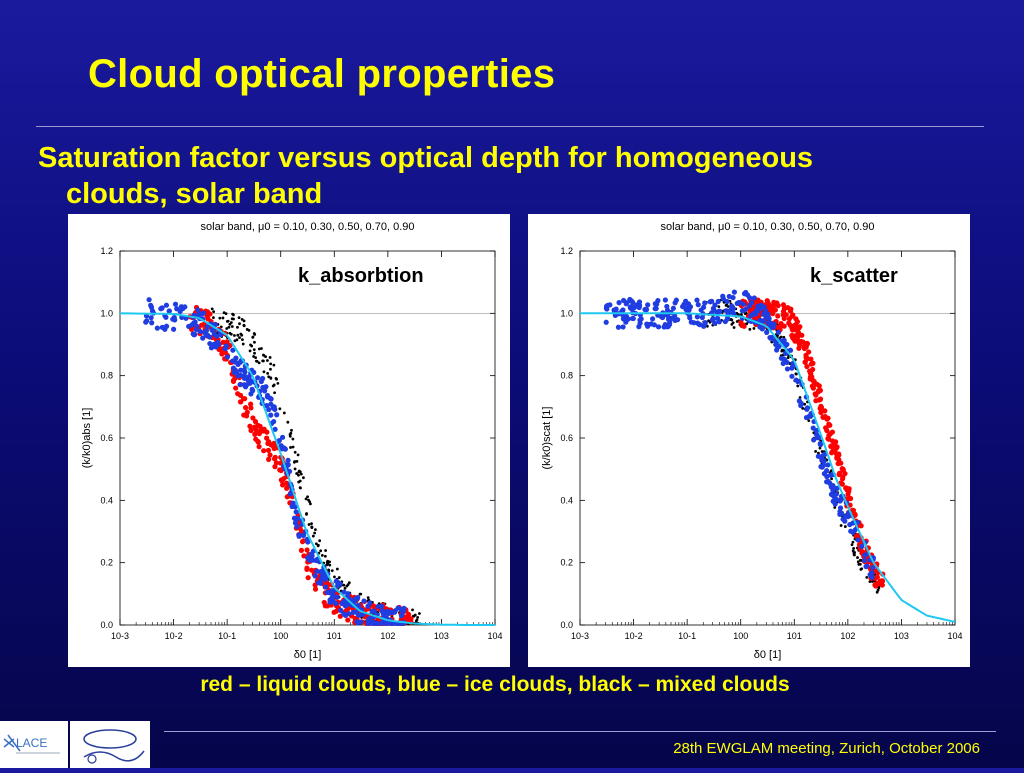 This screenshot has width=1024, height=773. What do you see at coordinates (361, 276) in the screenshot?
I see `panel-label: k_absorbtion` at bounding box center [361, 276].